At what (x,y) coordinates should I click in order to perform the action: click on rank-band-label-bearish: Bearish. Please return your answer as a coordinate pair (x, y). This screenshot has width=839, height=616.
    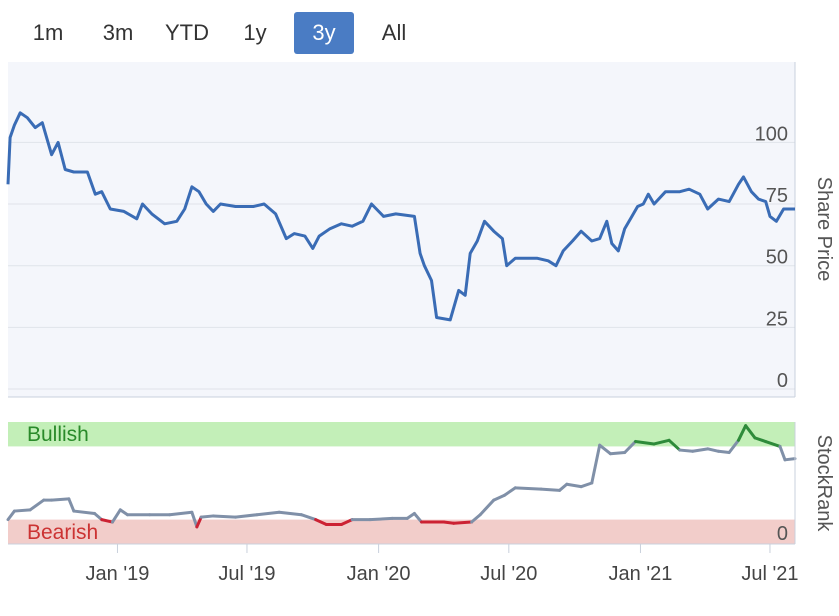
    Looking at the image, I should click on (62, 532).